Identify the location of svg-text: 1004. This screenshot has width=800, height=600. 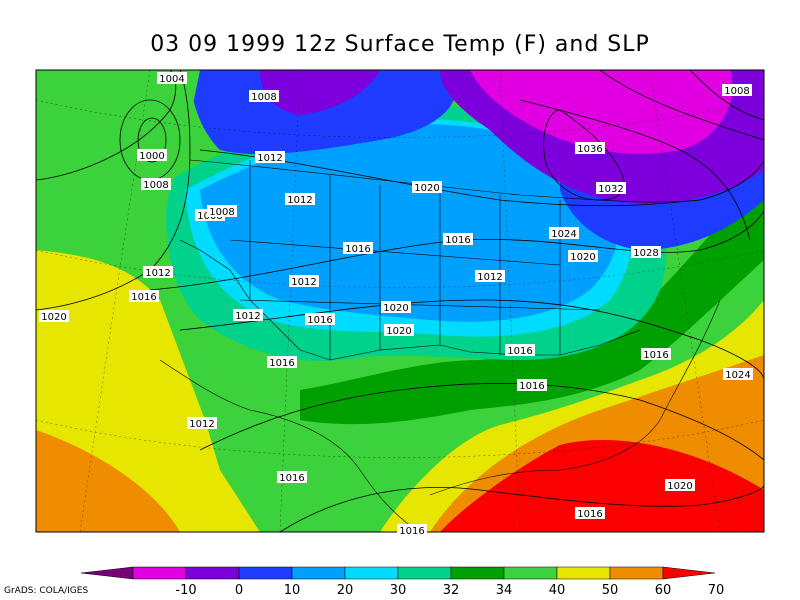
(171, 79).